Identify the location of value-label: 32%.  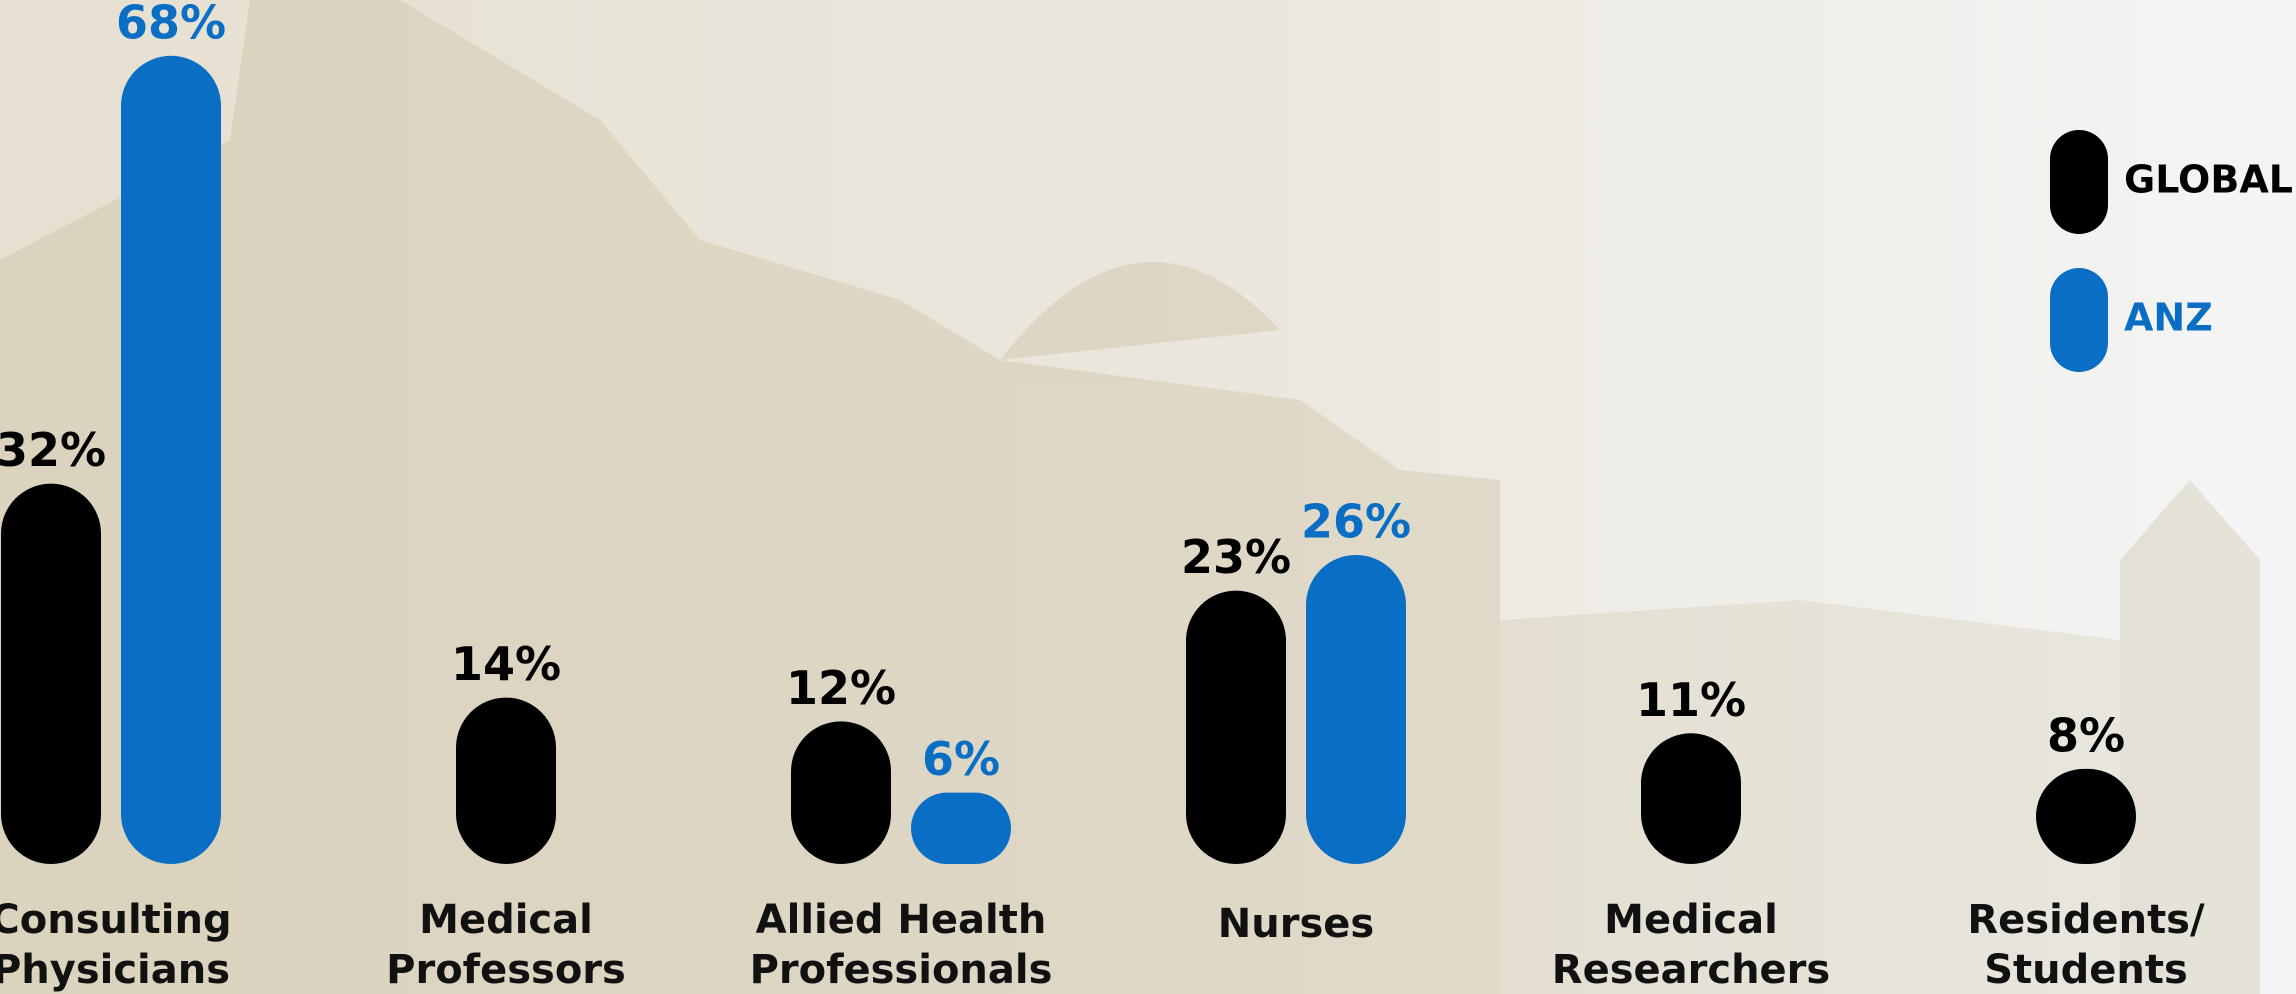
(53, 450).